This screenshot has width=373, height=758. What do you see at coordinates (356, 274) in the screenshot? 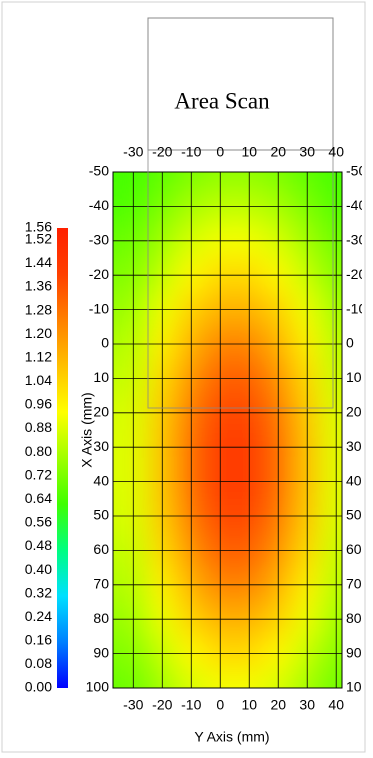
I see `y-tick-label-right: -20` at bounding box center [356, 274].